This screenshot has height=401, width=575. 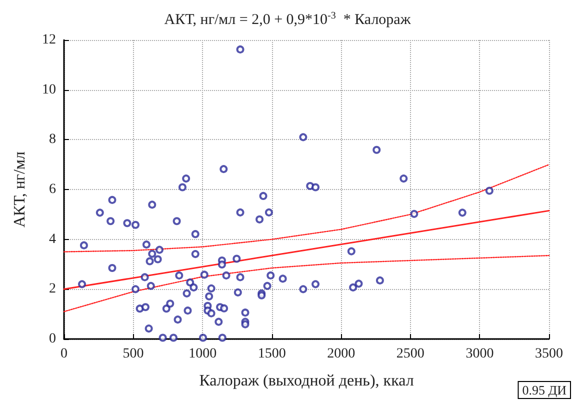 I want to click on y-tick-label: 6, so click(x=52, y=189).